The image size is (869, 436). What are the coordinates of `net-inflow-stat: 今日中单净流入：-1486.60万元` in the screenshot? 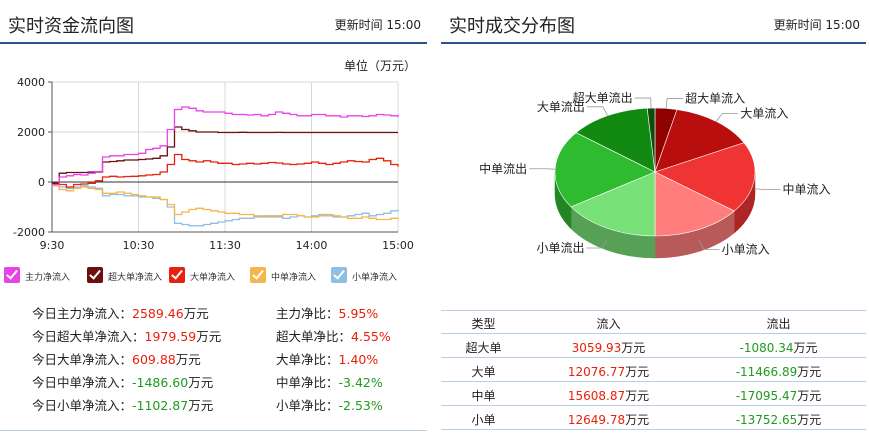 It's located at (122, 381).